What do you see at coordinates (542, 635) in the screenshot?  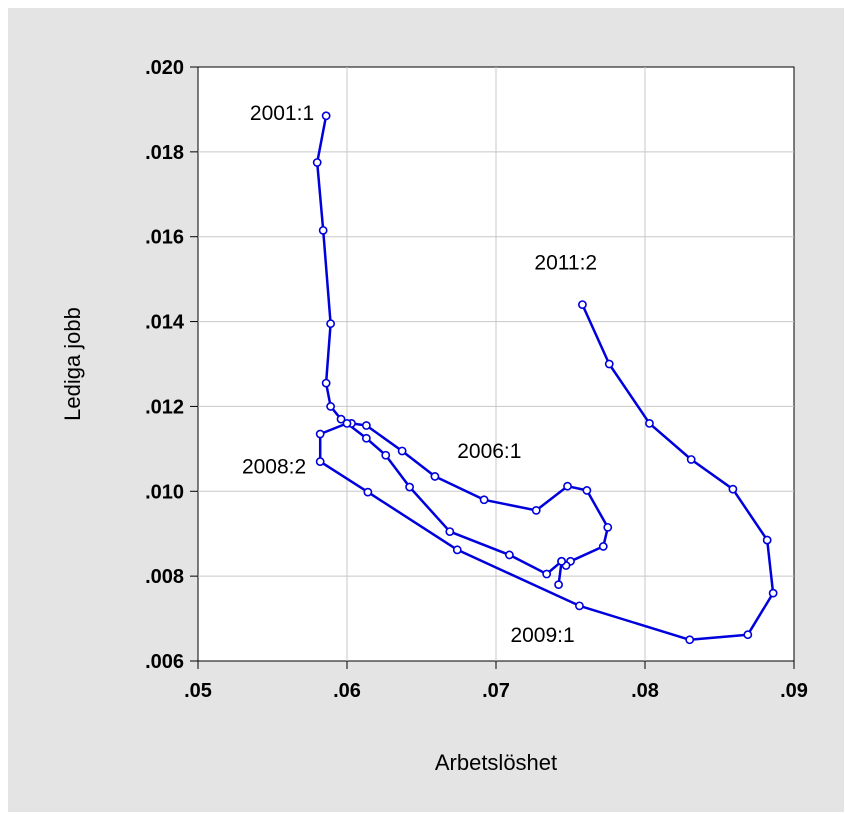 I see `annotation-label: 2009:1` at bounding box center [542, 635].